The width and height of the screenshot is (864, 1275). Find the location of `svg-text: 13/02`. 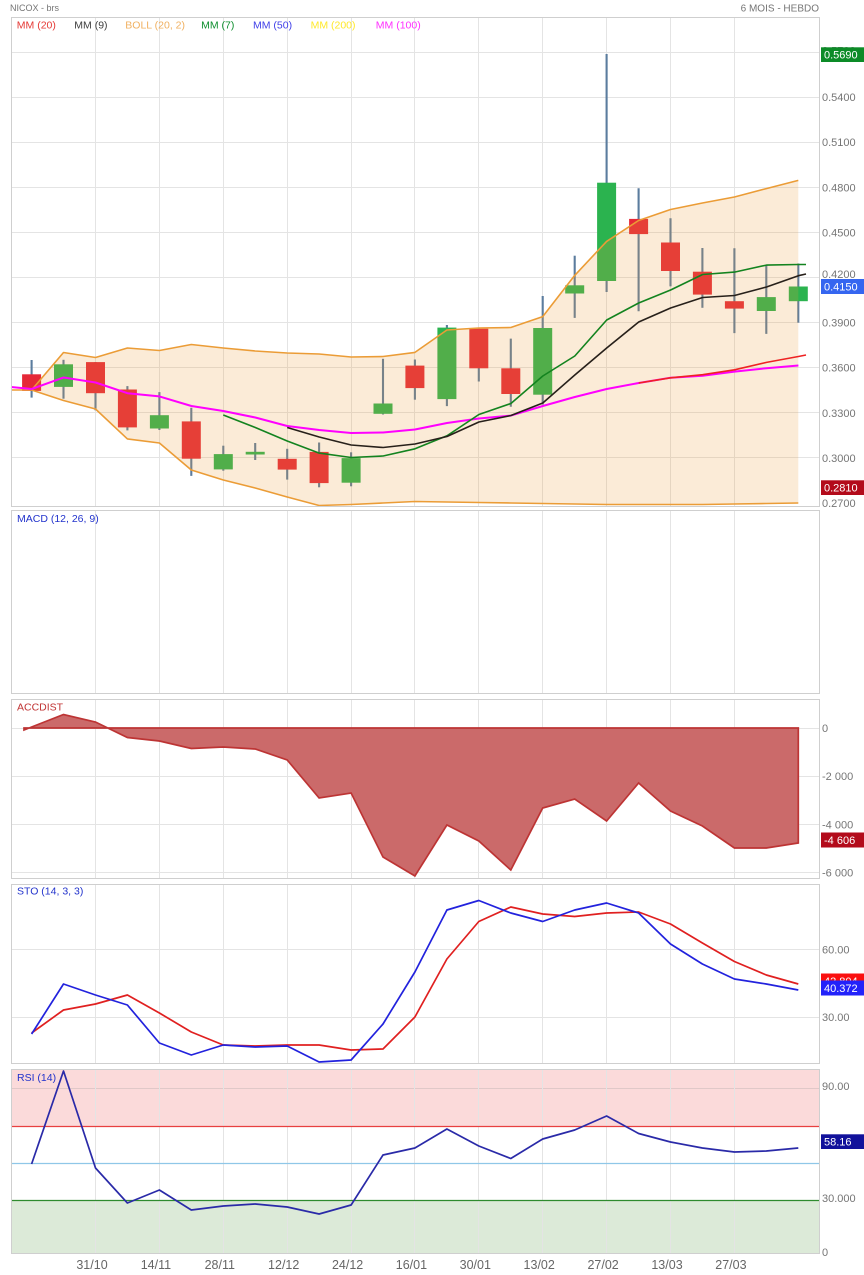

svg-text: 13/02 is located at coordinates (539, 1265).